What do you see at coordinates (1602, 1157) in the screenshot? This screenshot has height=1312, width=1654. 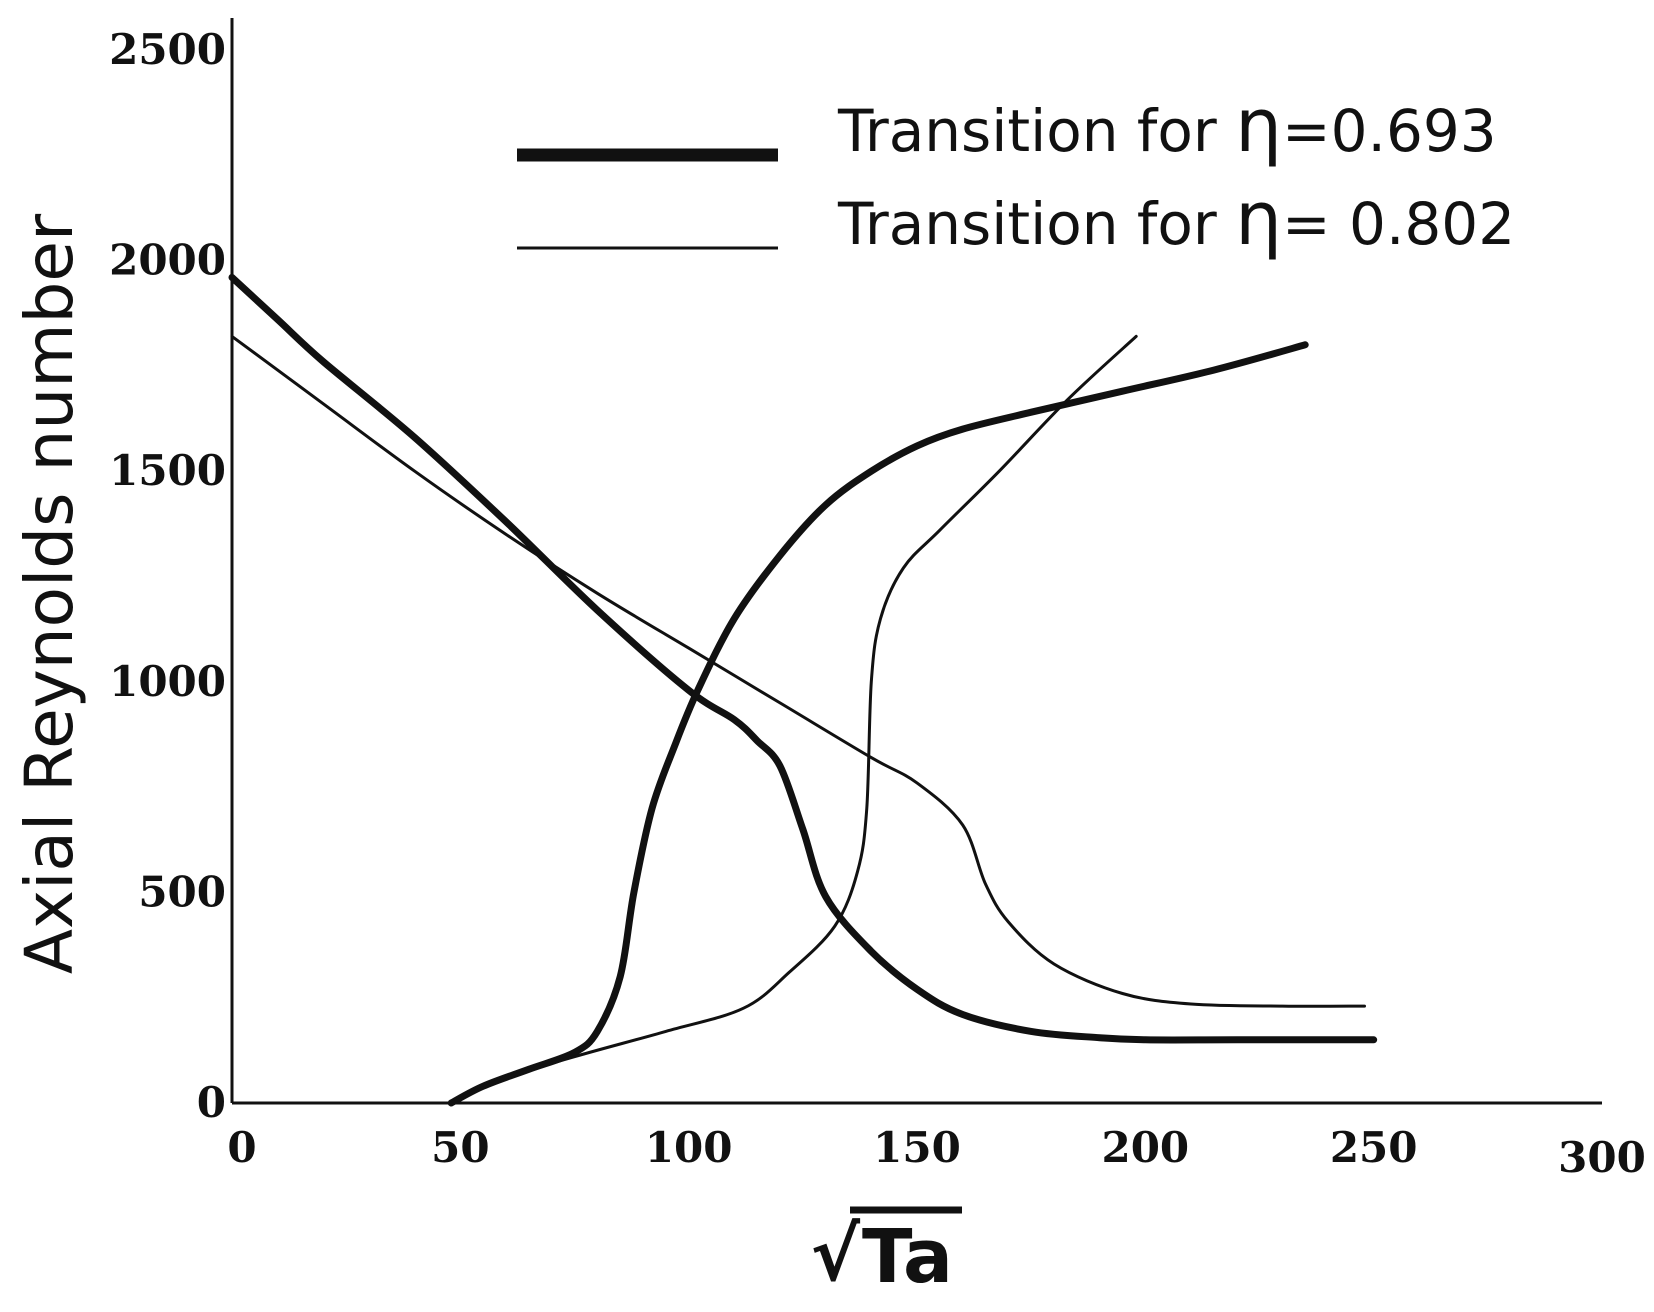 I see `x-tick-label-300: 300` at bounding box center [1602, 1157].